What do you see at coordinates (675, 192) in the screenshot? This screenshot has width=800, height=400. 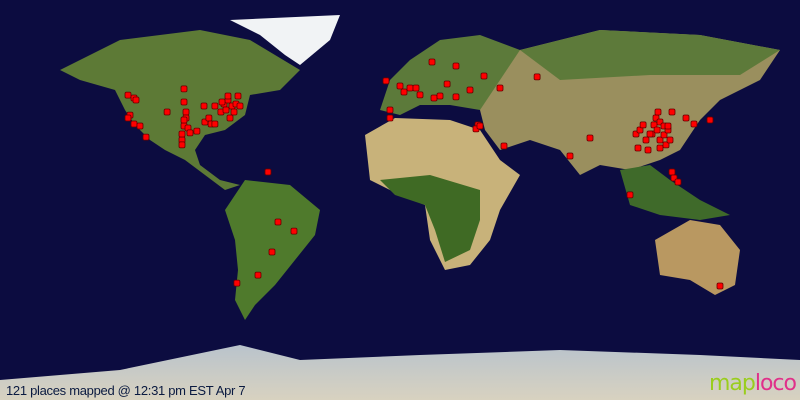 I see `southeast-asia` at bounding box center [675, 192].